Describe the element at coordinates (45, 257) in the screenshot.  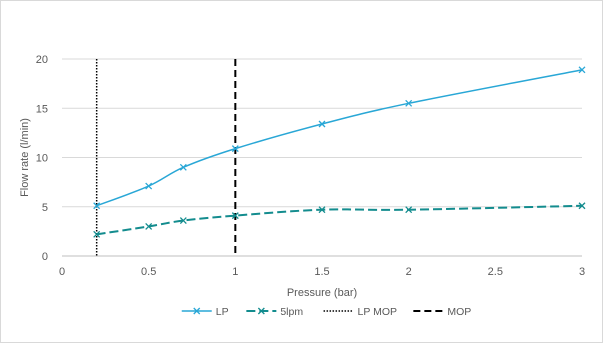
I see `y-tick-label: 0` at that location.